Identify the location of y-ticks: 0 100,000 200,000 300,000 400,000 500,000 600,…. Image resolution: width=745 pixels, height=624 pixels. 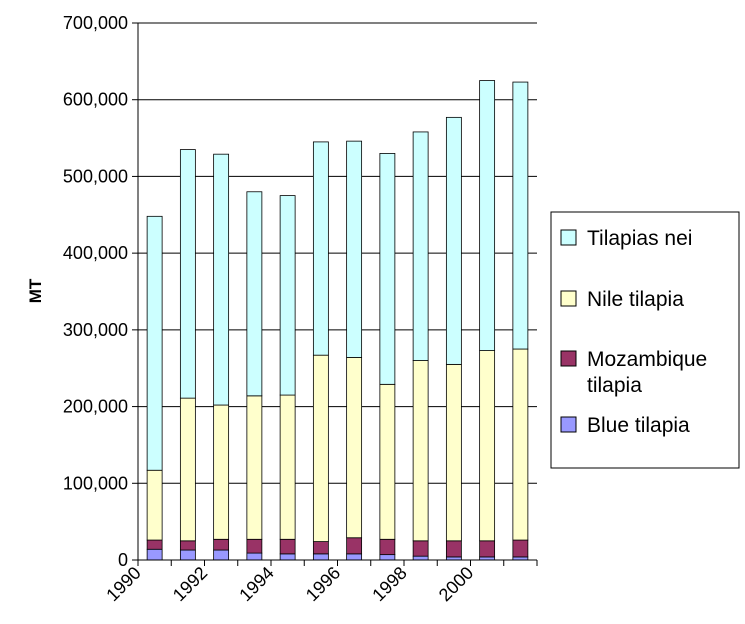
(100, 291).